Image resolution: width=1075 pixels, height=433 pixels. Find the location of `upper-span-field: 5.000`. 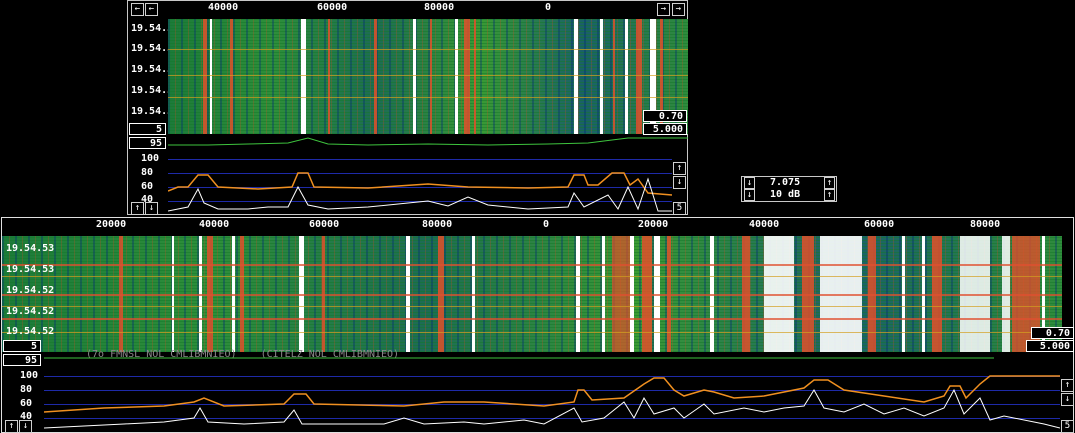

upper-span-field: 5.000 is located at coordinates (665, 129).